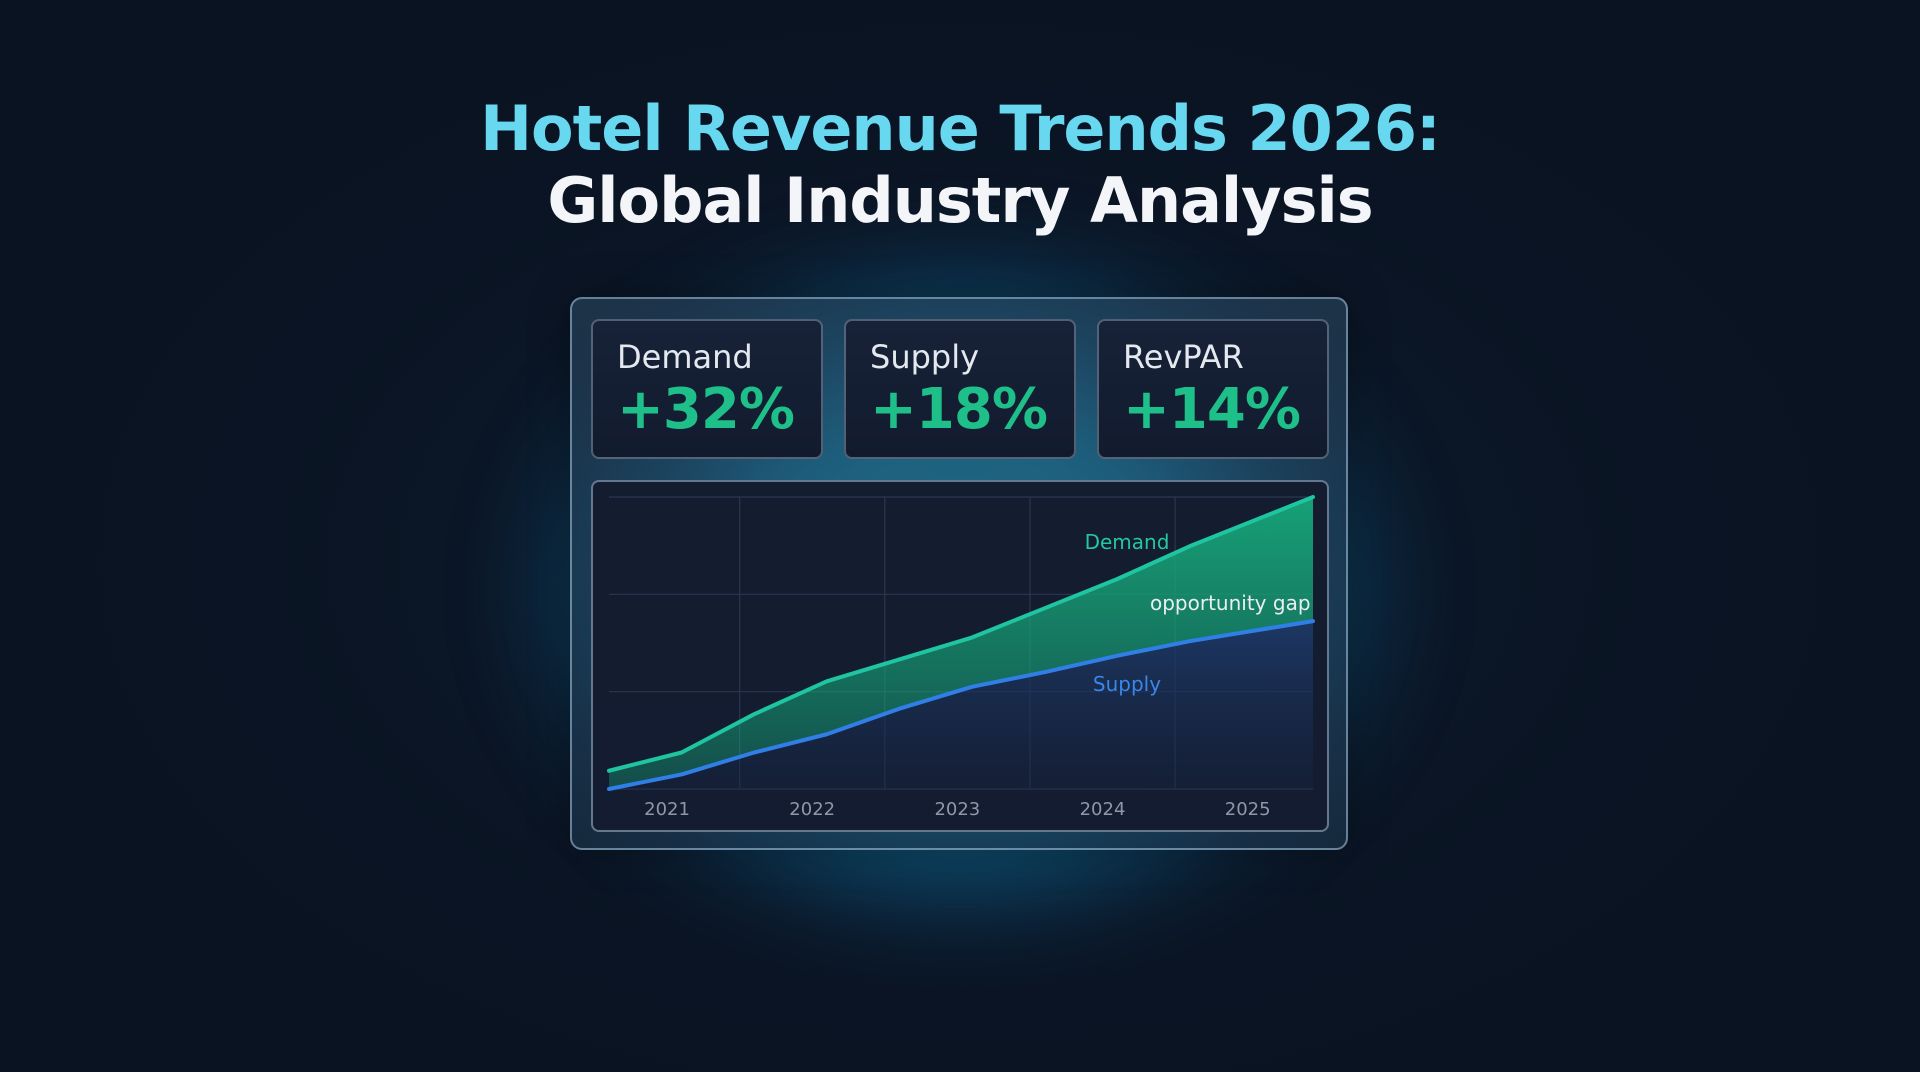 Image resolution: width=1920 pixels, height=1072 pixels. Describe the element at coordinates (685, 357) in the screenshot. I see `metric-label: Demand` at that location.